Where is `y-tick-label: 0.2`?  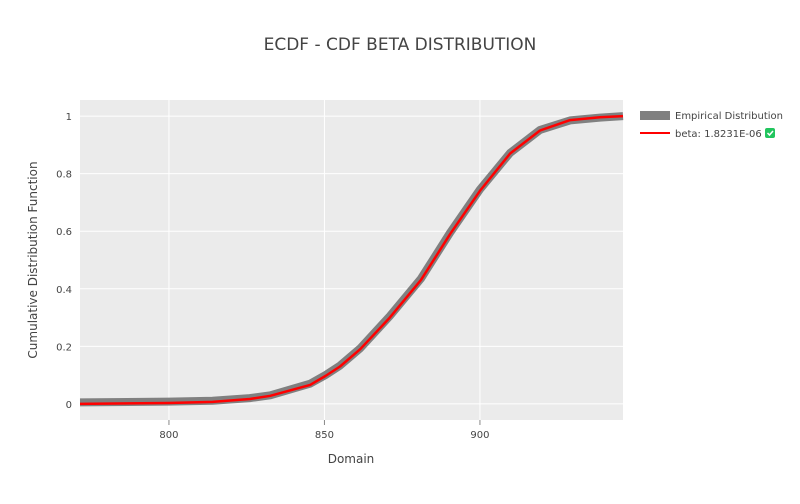 y-tick-label: 0.2 is located at coordinates (64, 347).